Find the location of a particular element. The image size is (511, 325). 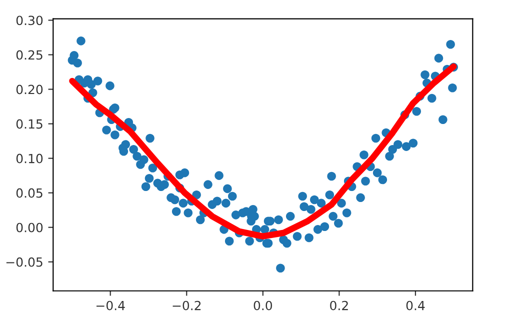

y-tick-label: 0.15 is located at coordinates (29, 124).